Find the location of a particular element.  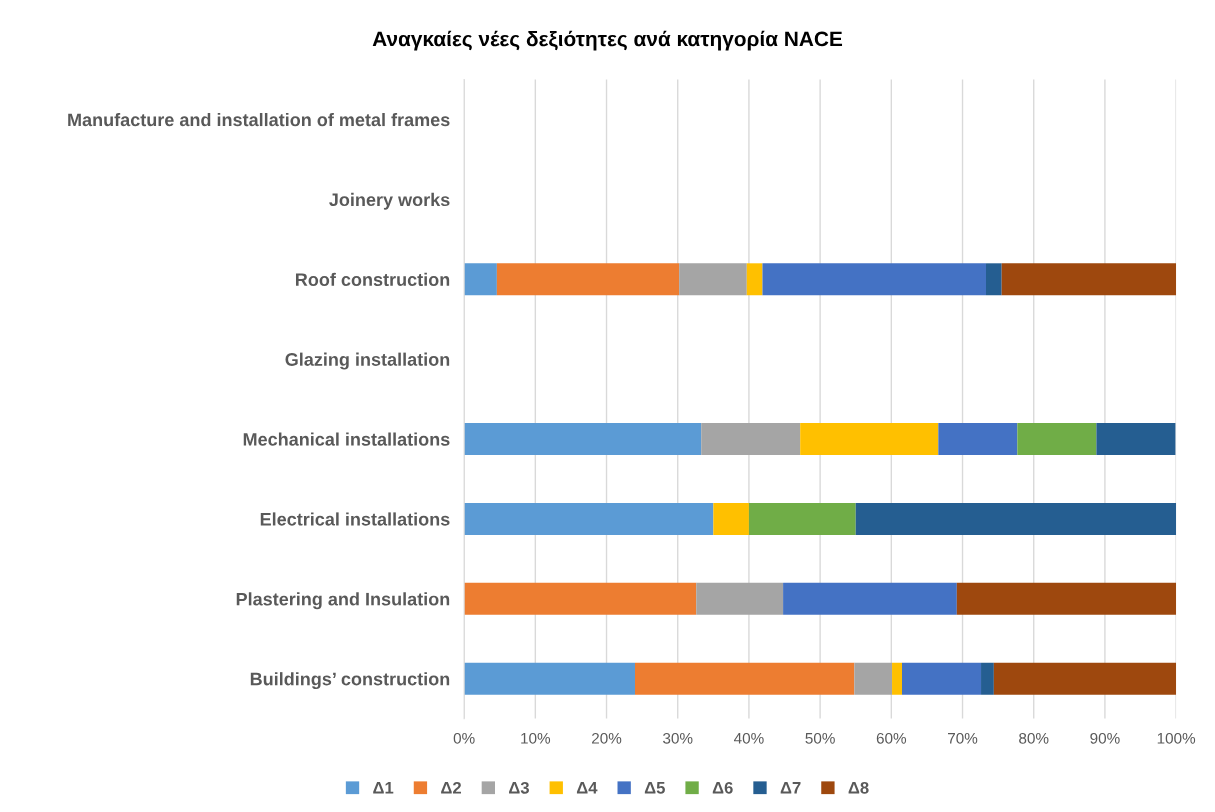

x-tick-label: 10% is located at coordinates (536, 738).